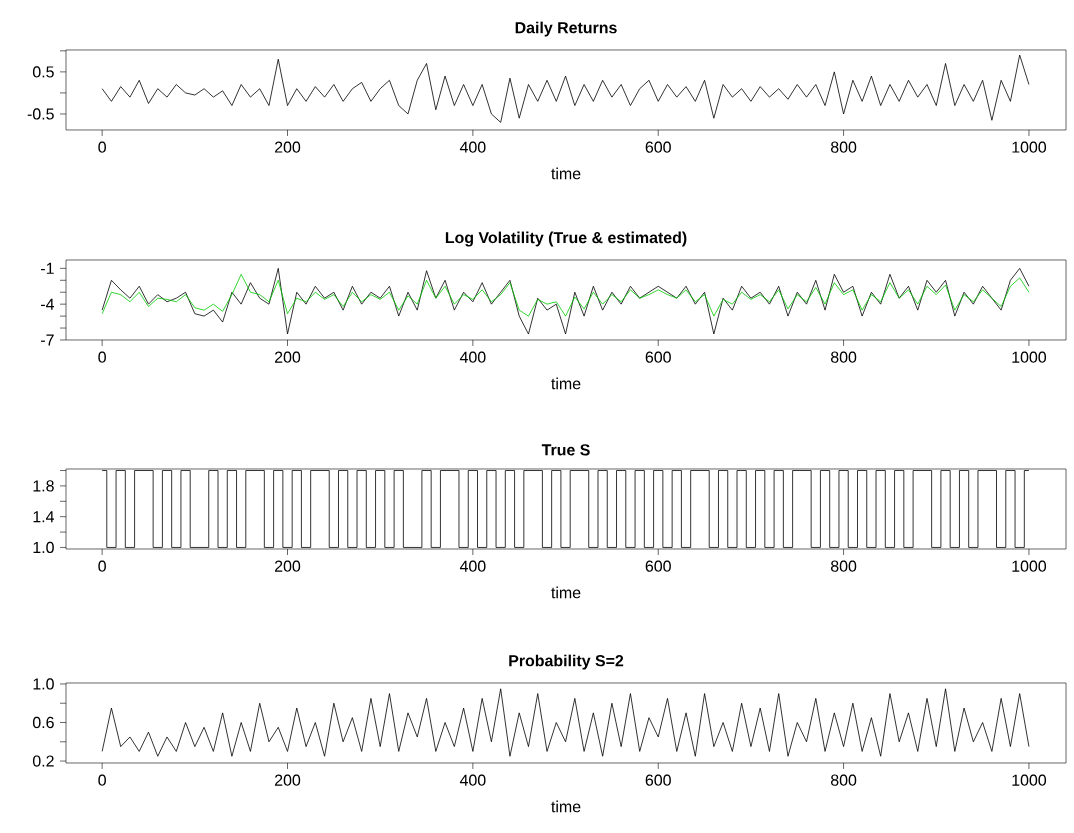 This screenshot has height=833, width=1074. Describe the element at coordinates (43, 72) in the screenshot. I see `y-tick-label: 0.5` at that location.